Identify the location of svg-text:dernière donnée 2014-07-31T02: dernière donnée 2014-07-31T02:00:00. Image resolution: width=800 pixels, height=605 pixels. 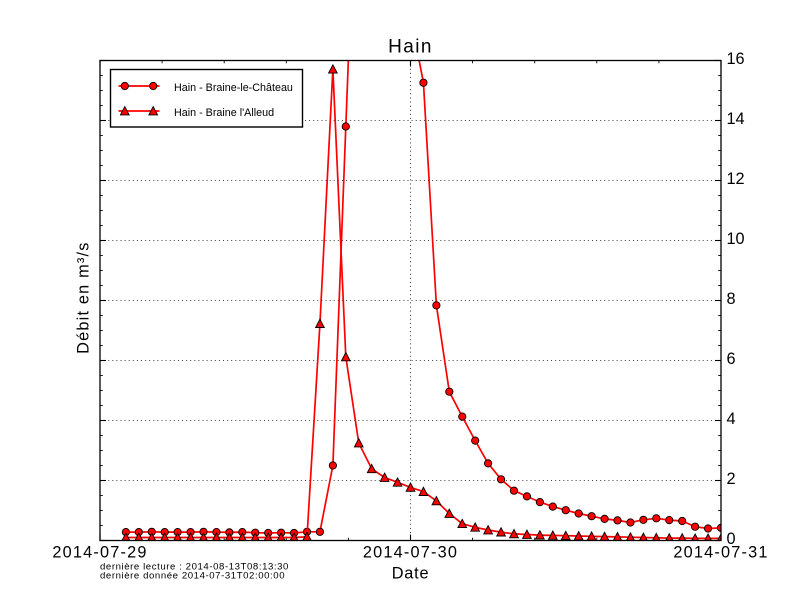
(192, 576).